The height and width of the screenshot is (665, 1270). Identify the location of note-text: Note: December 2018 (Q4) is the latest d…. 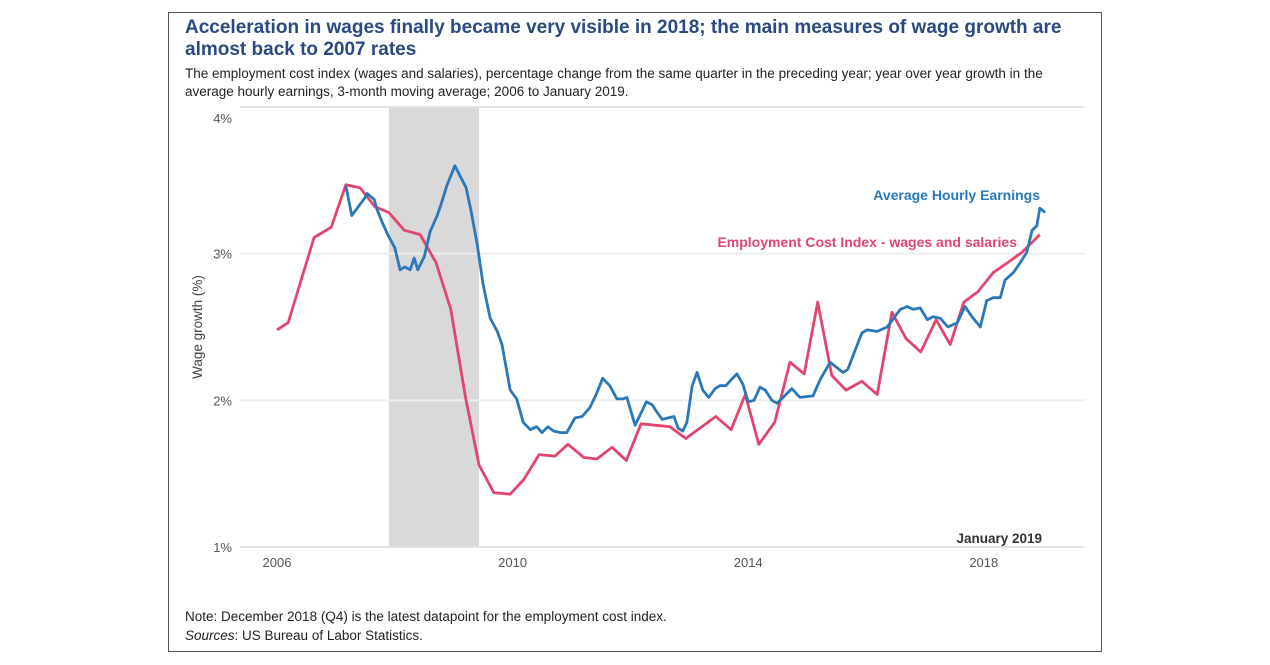
(426, 616).